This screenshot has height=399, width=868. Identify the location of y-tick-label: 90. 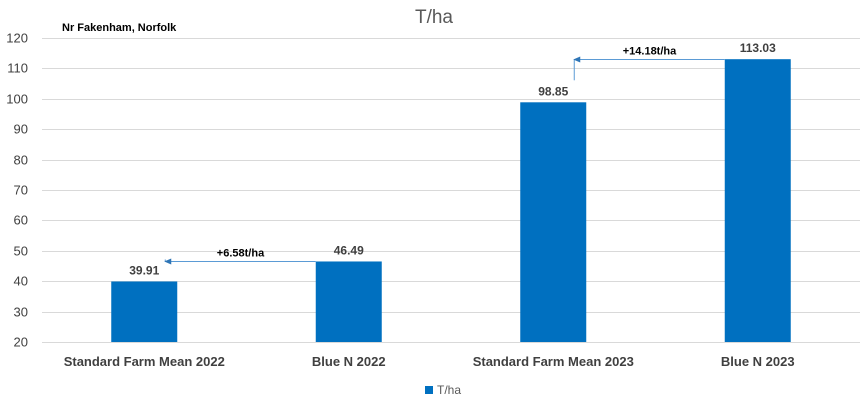
(21, 129).